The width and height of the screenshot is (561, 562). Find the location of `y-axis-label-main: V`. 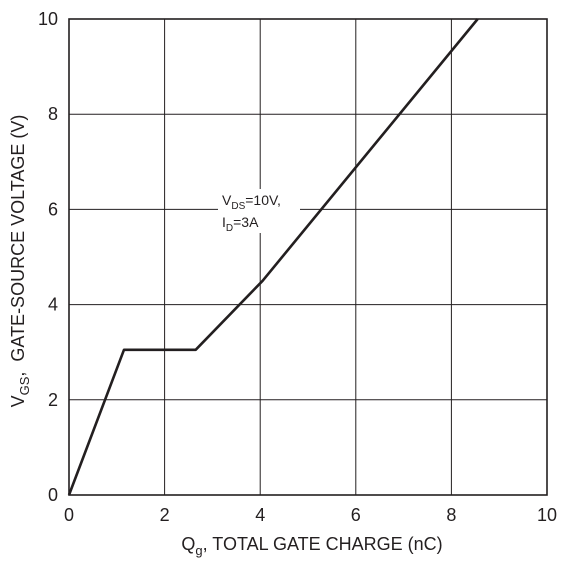

y-axis-label-main: V is located at coordinates (18, 401).